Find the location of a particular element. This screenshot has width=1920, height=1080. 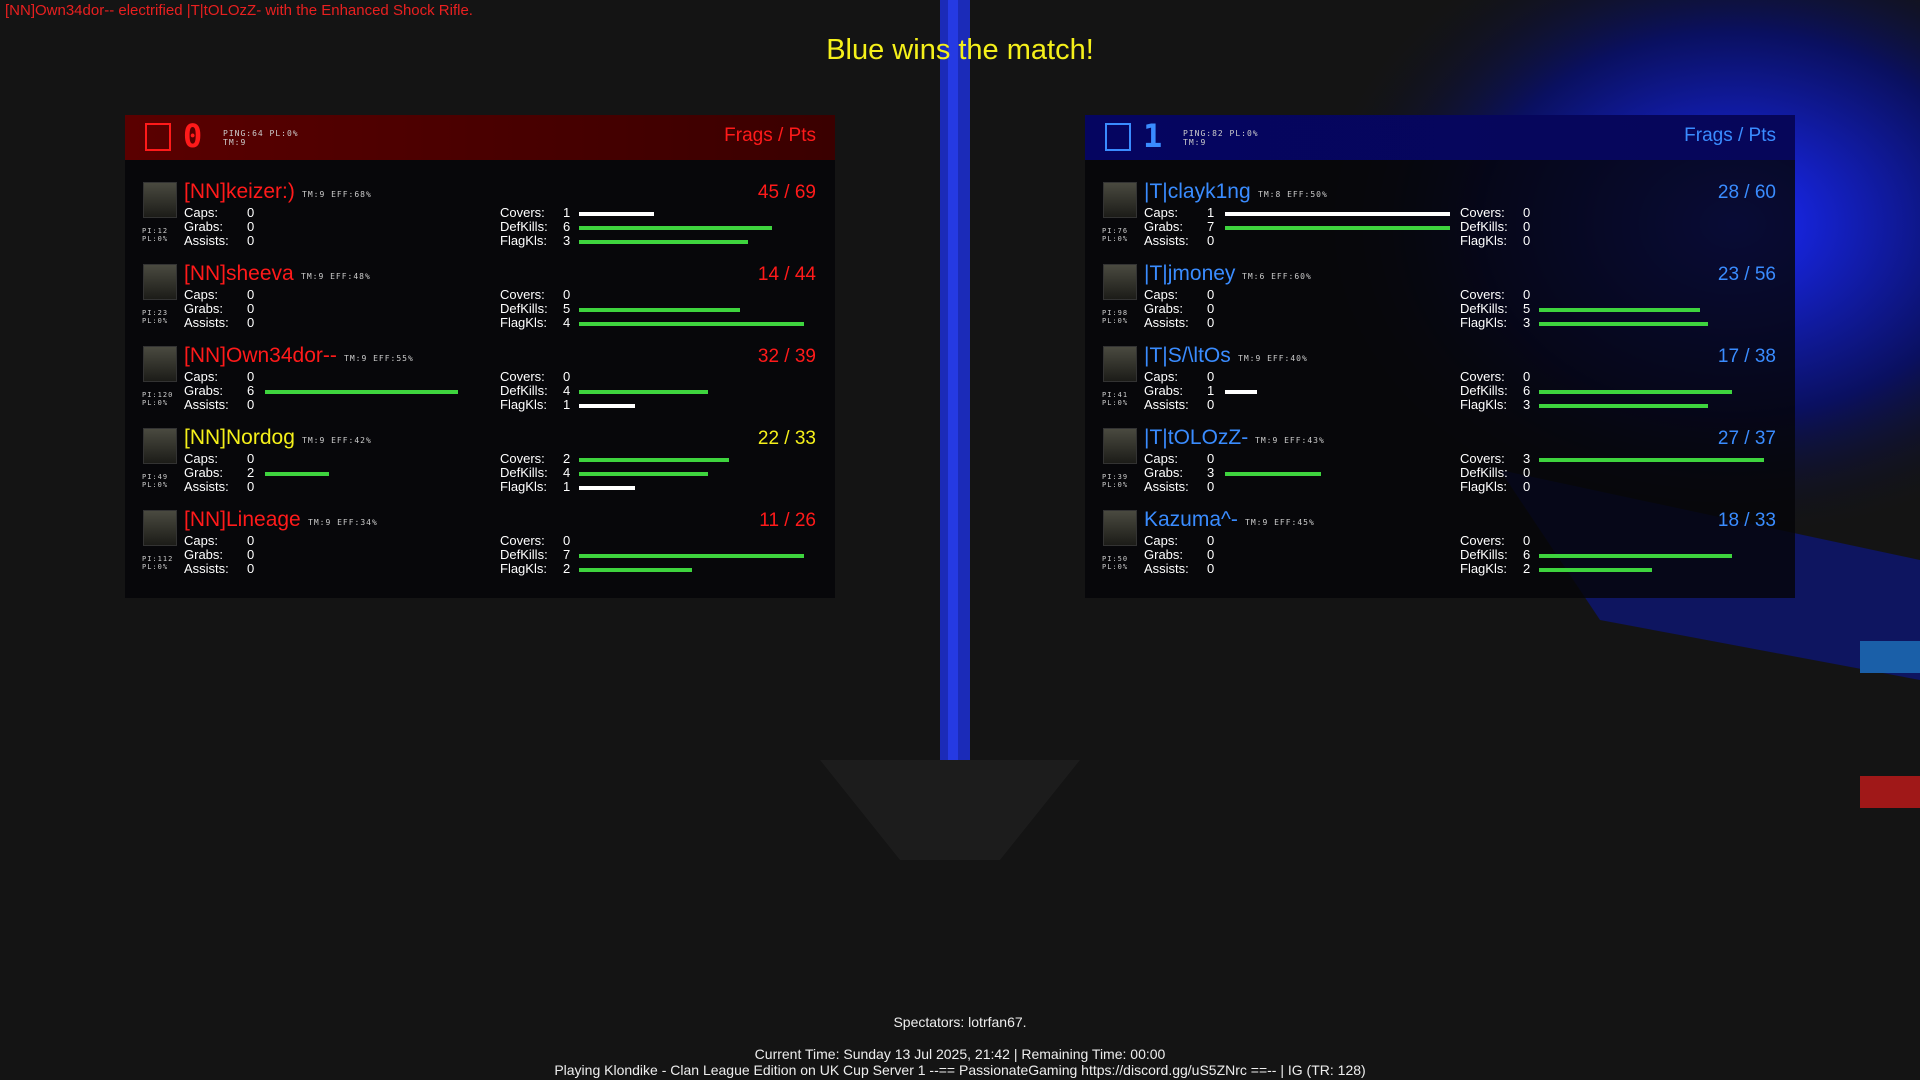

player-name: |T|clayk1ng is located at coordinates (1197, 191).